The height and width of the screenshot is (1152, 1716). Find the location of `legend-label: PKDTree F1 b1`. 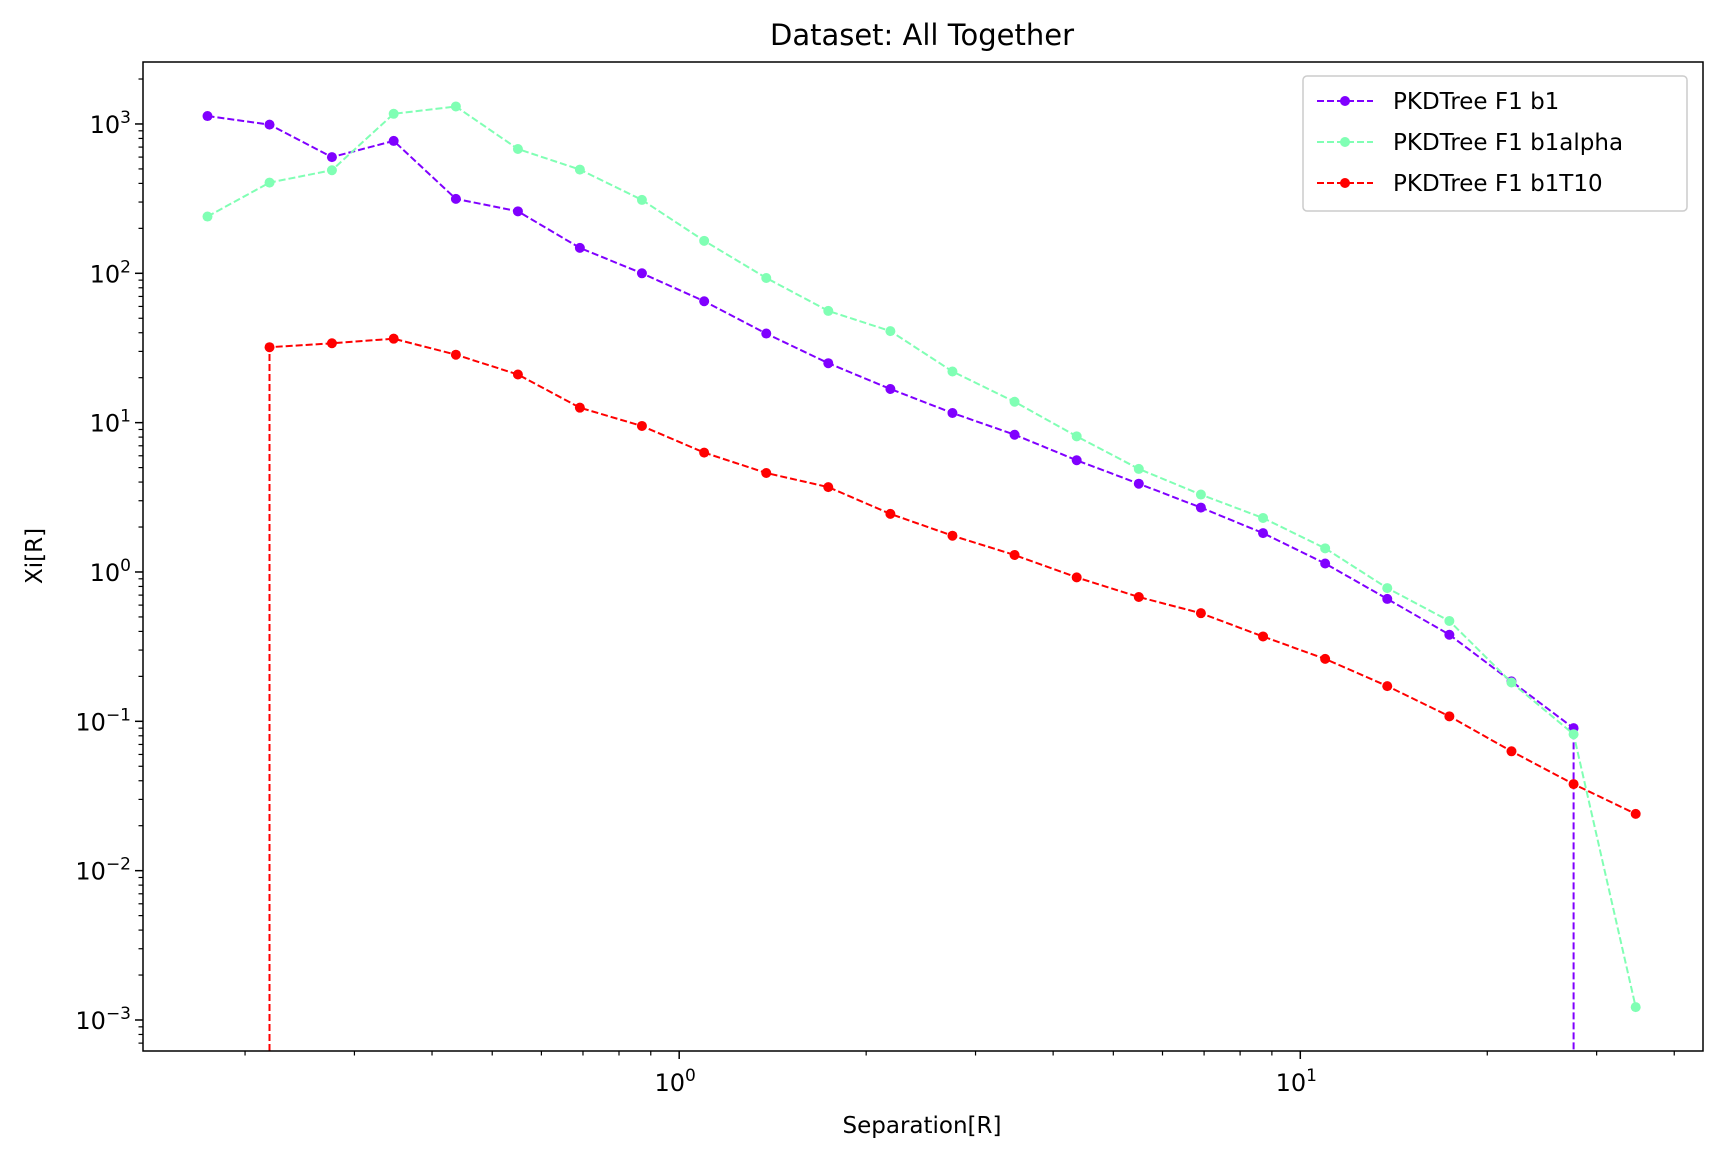

legend-label: PKDTree F1 b1 is located at coordinates (1476, 102).